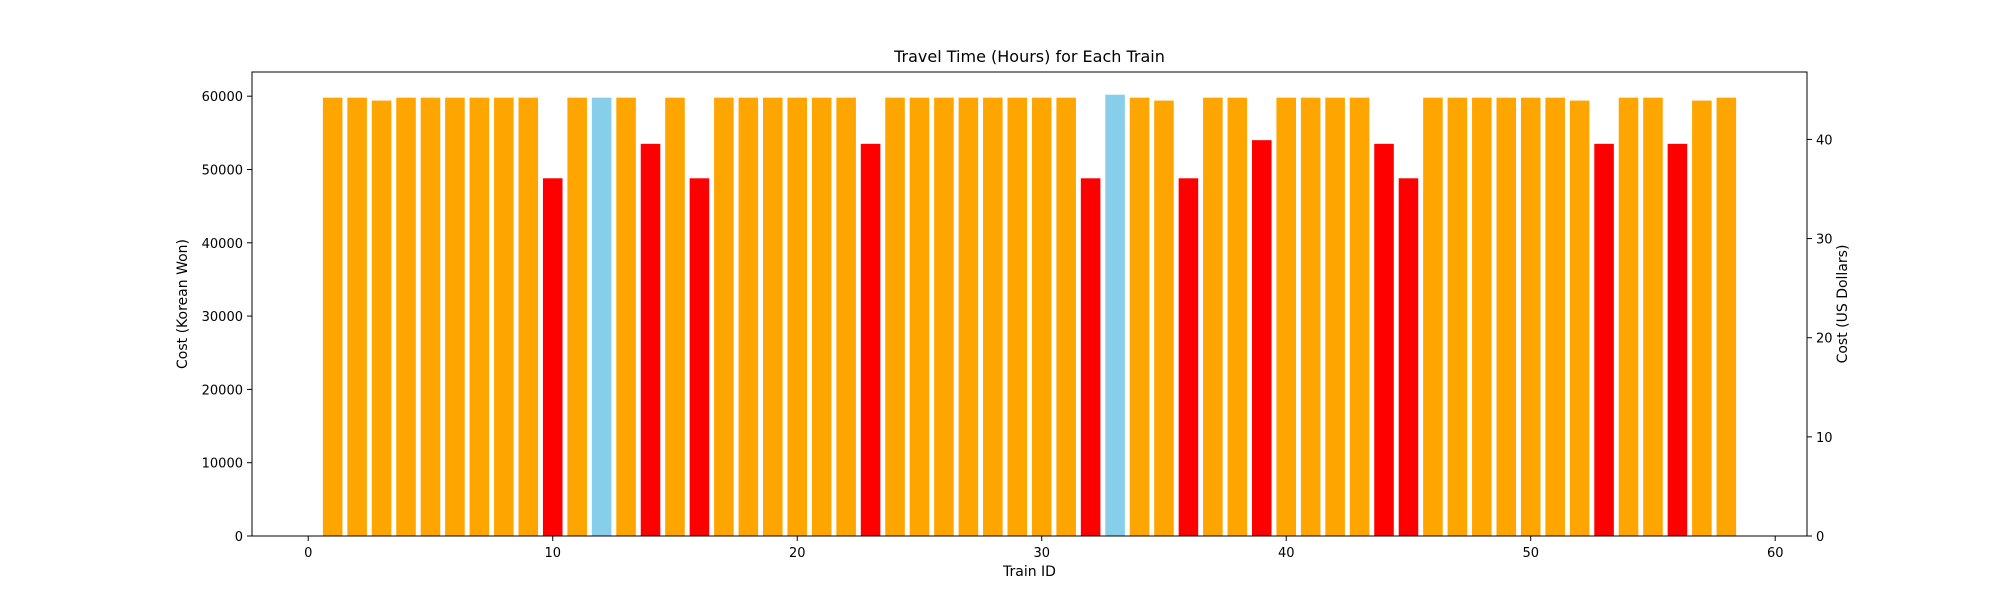 The image size is (2000, 600). I want to click on y2-tick-label: 30, so click(1824, 240).